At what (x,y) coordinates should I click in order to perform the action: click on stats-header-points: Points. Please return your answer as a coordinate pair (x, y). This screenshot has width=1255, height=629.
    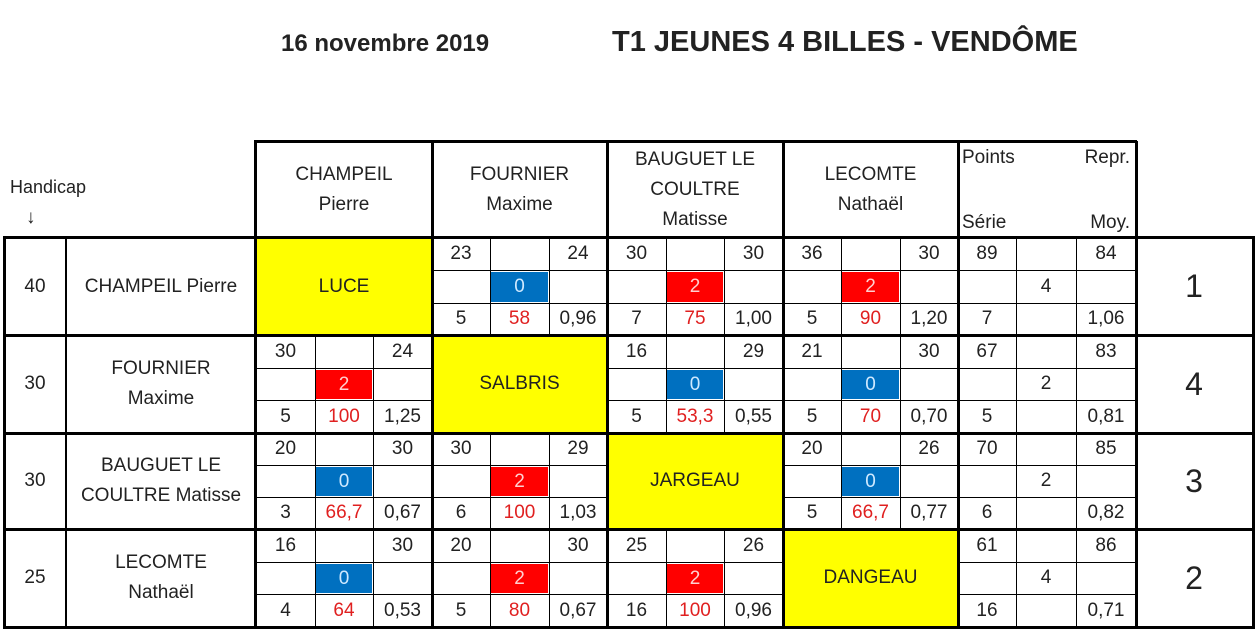
    Looking at the image, I should click on (988, 157).